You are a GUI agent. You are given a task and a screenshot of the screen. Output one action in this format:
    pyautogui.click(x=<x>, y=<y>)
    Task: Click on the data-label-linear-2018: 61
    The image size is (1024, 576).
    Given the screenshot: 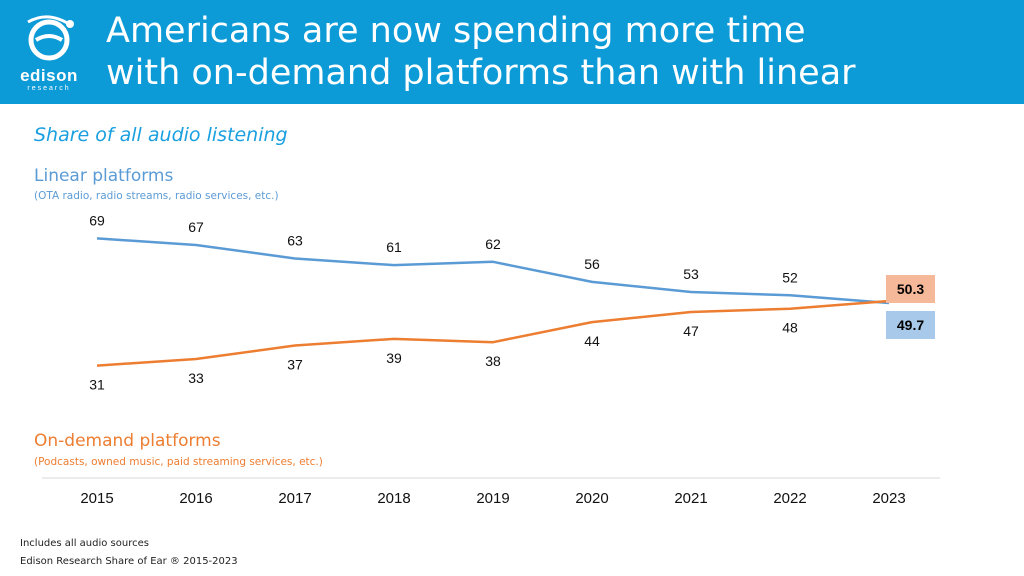 What is the action you would take?
    pyautogui.click(x=394, y=247)
    